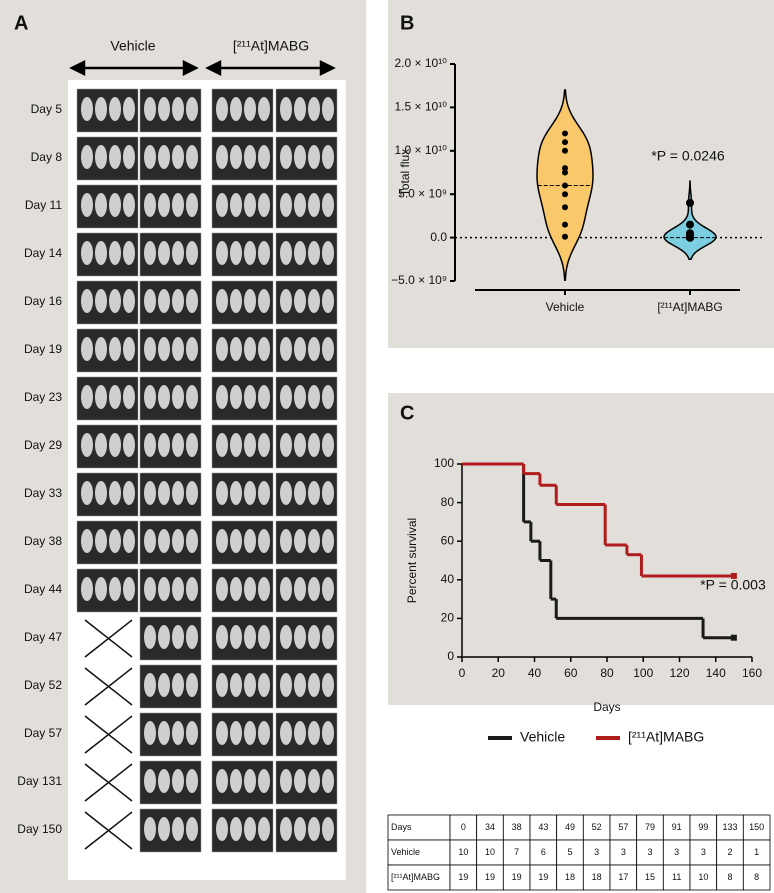 The image size is (774, 893). I want to click on violin, so click(690, 220).